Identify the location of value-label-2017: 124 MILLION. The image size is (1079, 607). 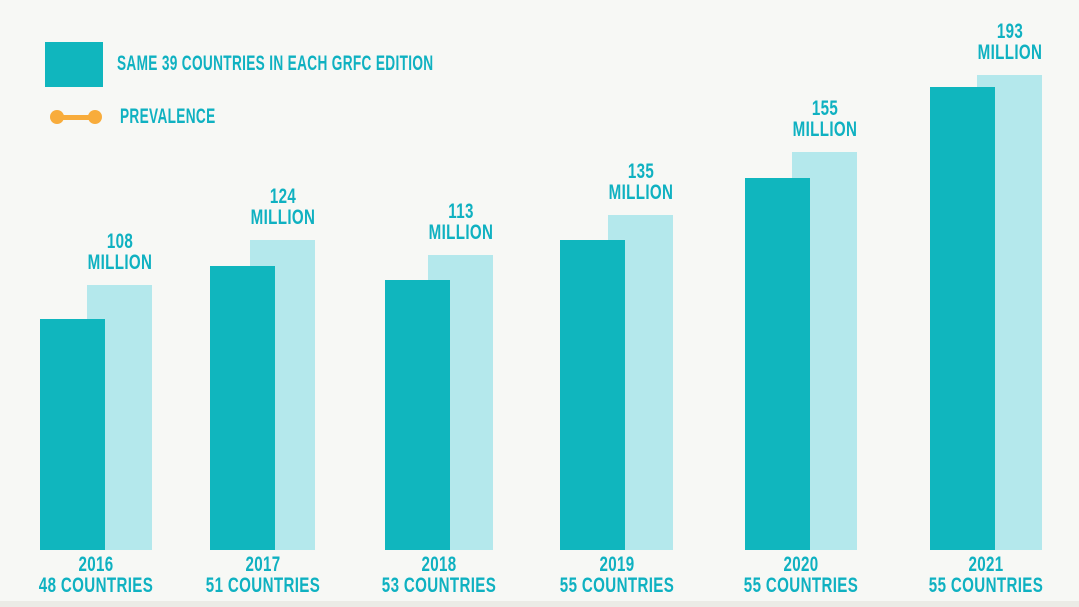
(282, 207).